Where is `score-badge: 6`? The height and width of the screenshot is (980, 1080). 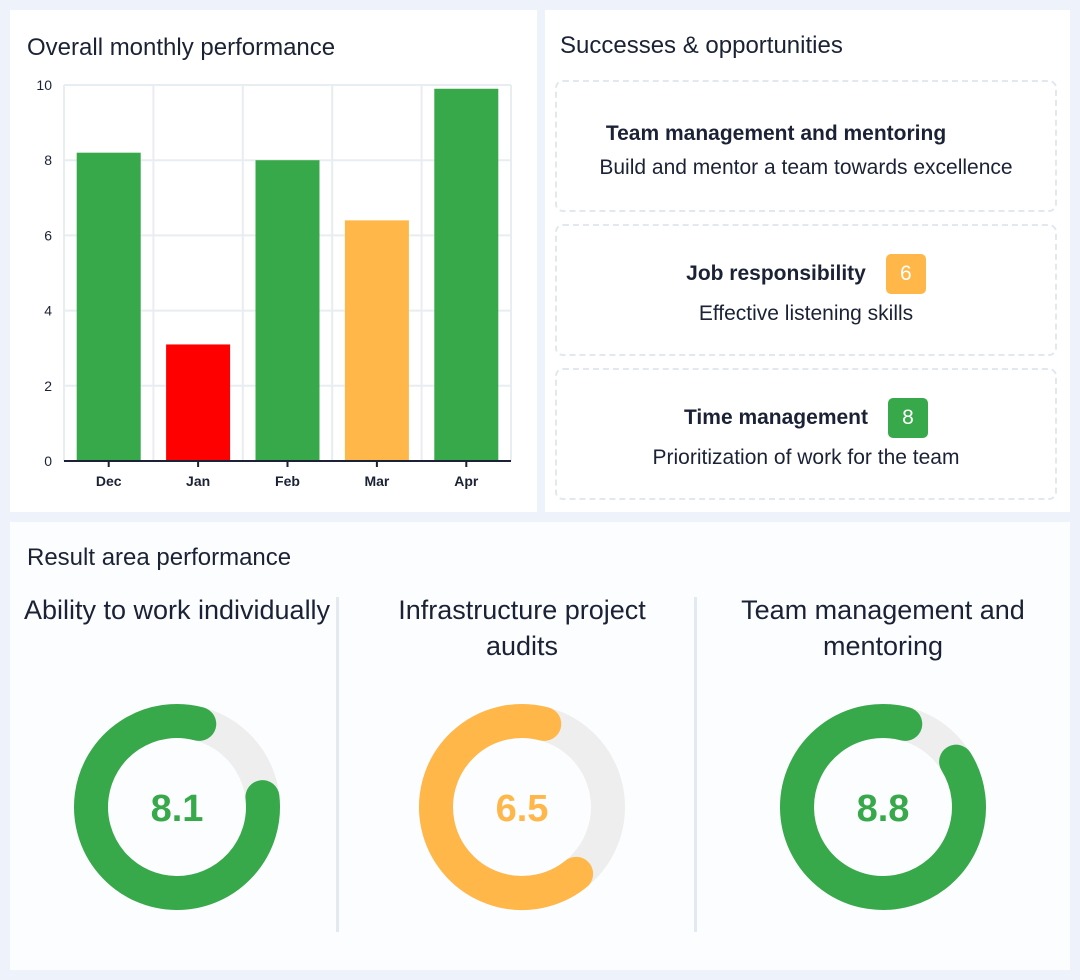
score-badge: 6 is located at coordinates (905, 274).